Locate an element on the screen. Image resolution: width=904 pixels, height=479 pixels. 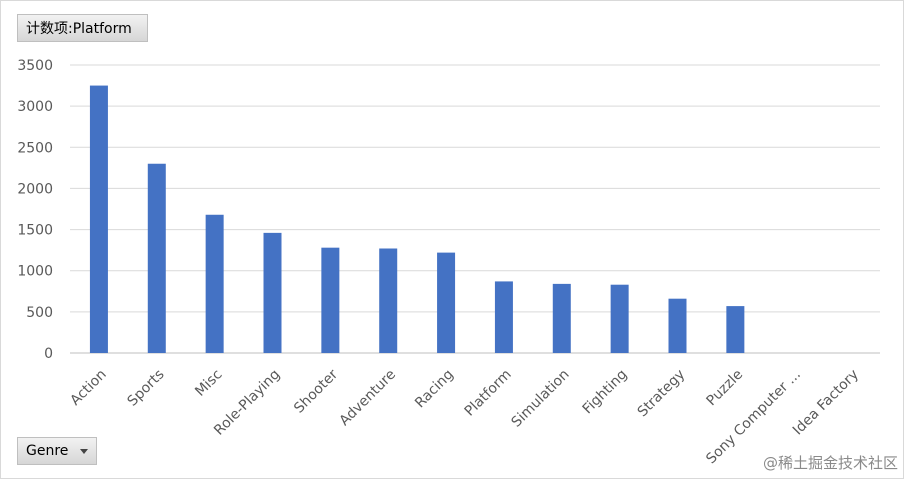
y-tick-label: 3500 is located at coordinates (35, 66).